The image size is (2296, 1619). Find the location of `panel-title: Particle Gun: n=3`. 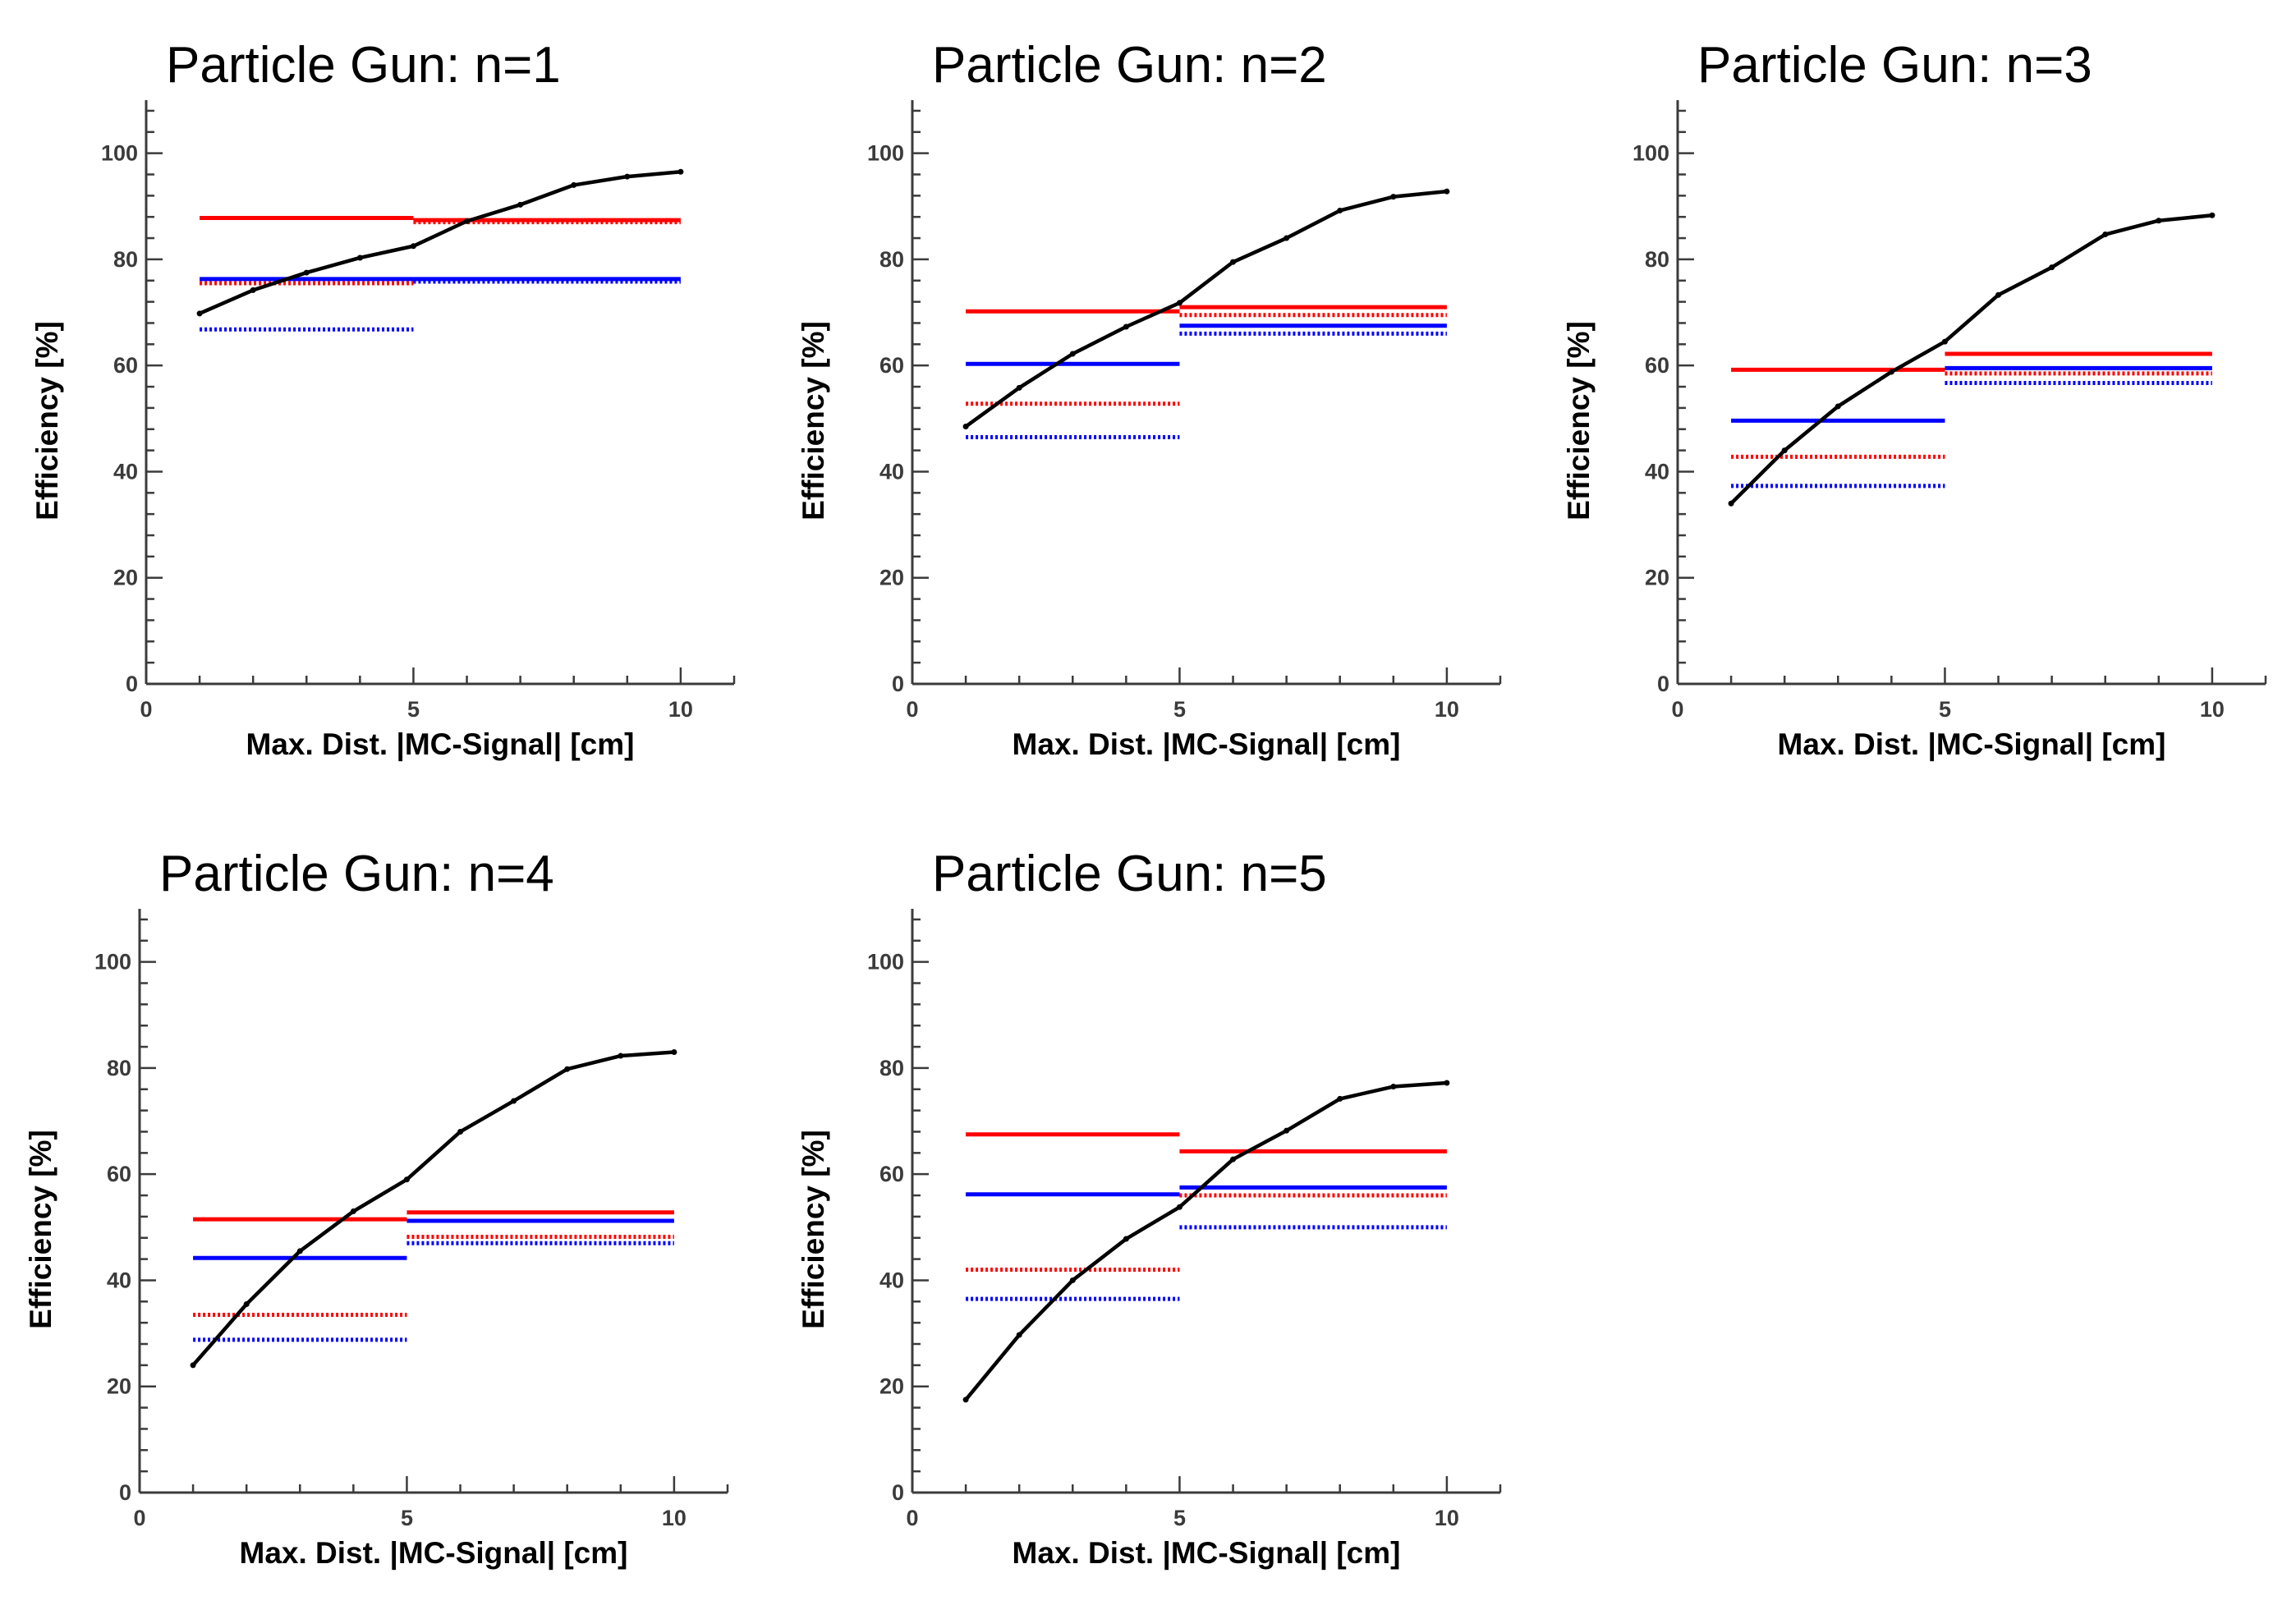

panel-title: Particle Gun: n=3 is located at coordinates (1894, 65).